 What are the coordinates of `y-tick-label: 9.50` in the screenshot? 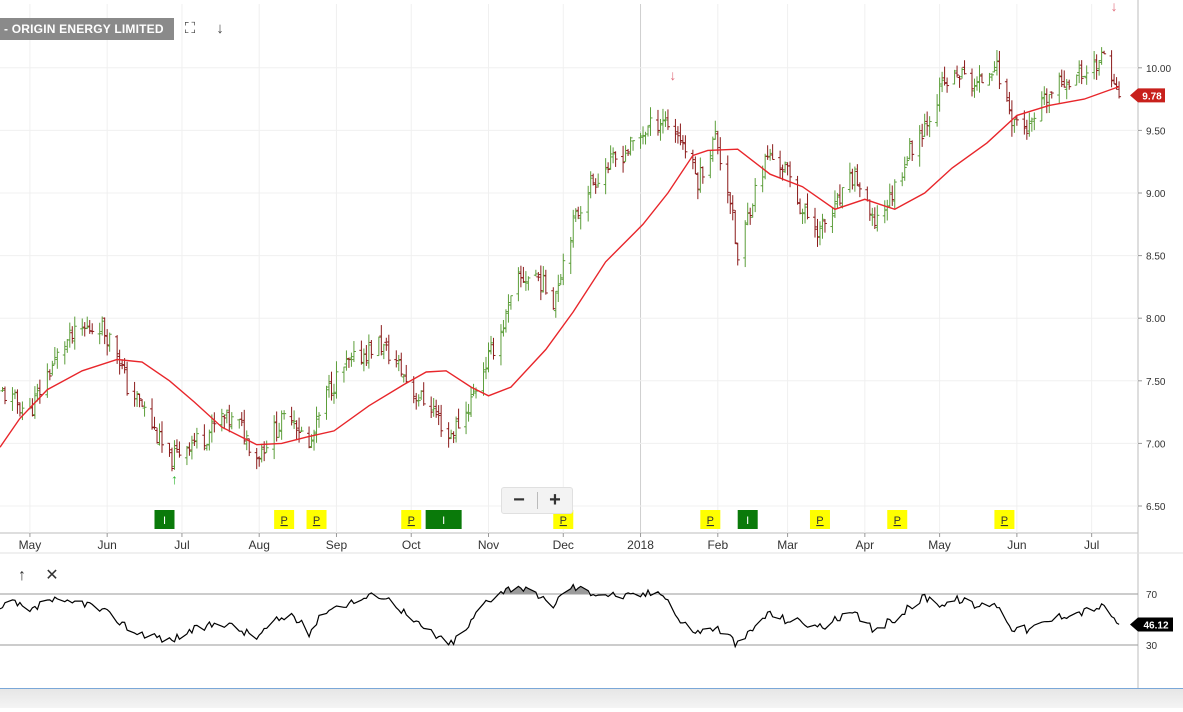 It's located at (1156, 131).